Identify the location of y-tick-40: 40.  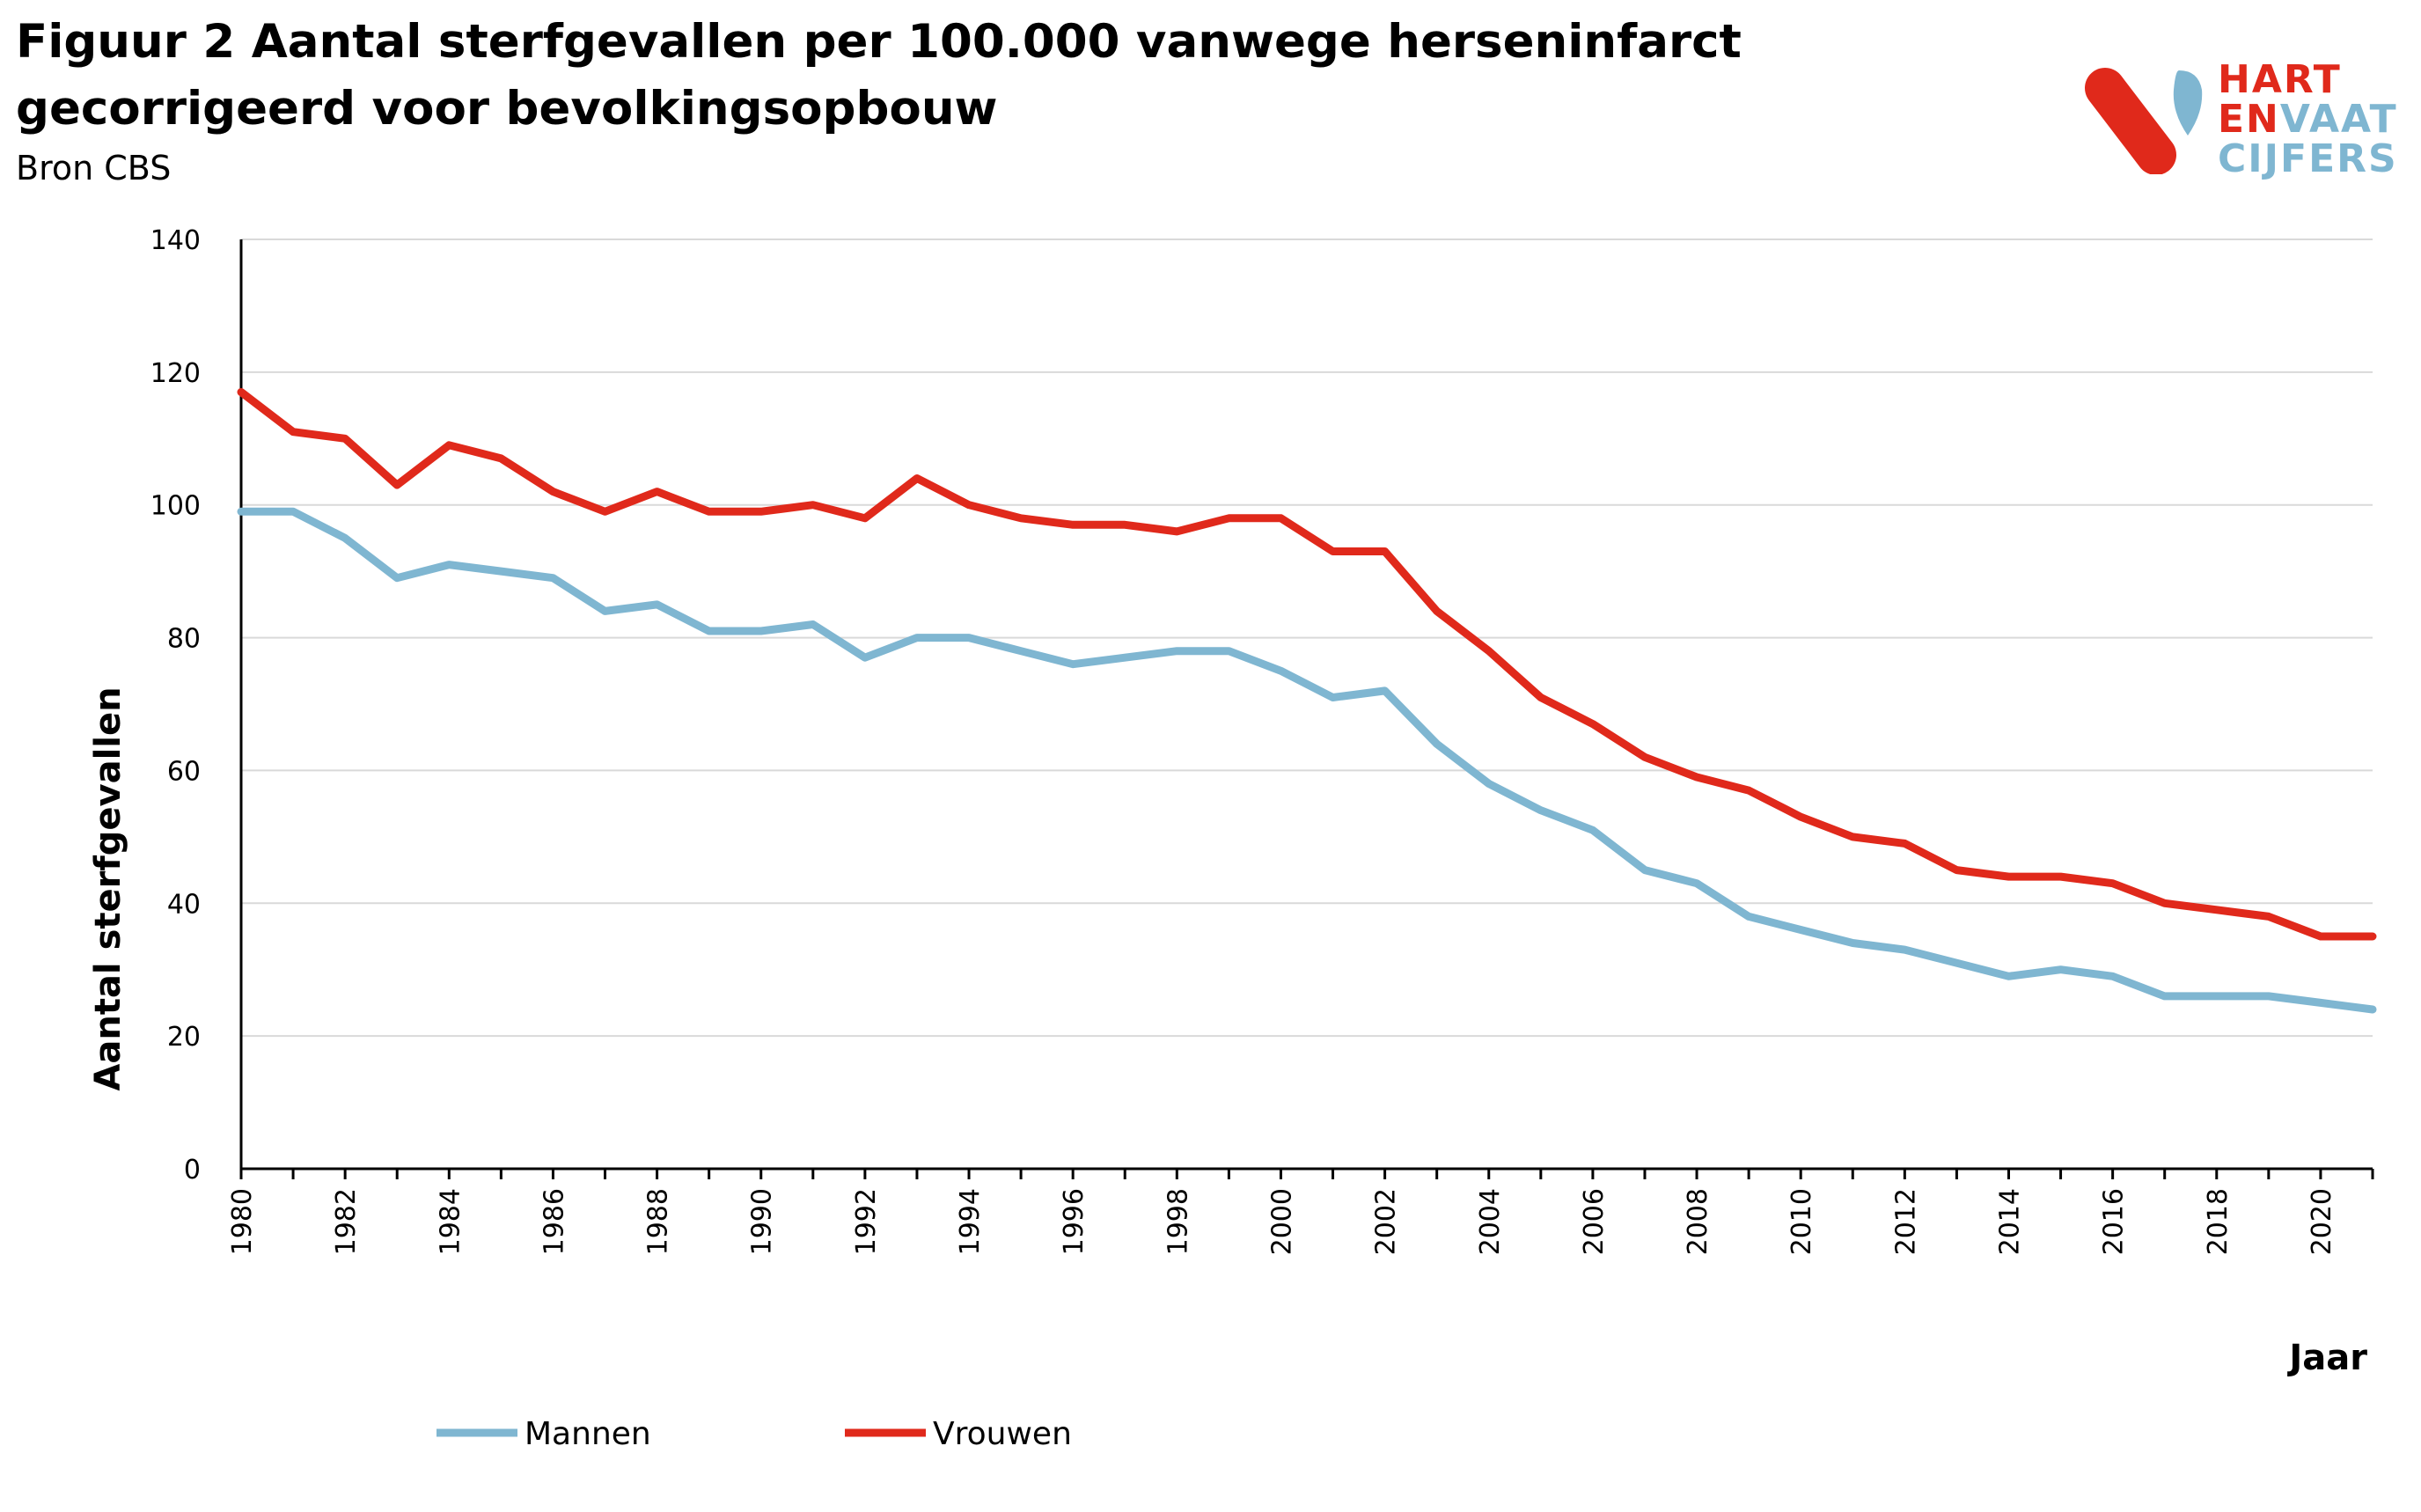
(184, 905).